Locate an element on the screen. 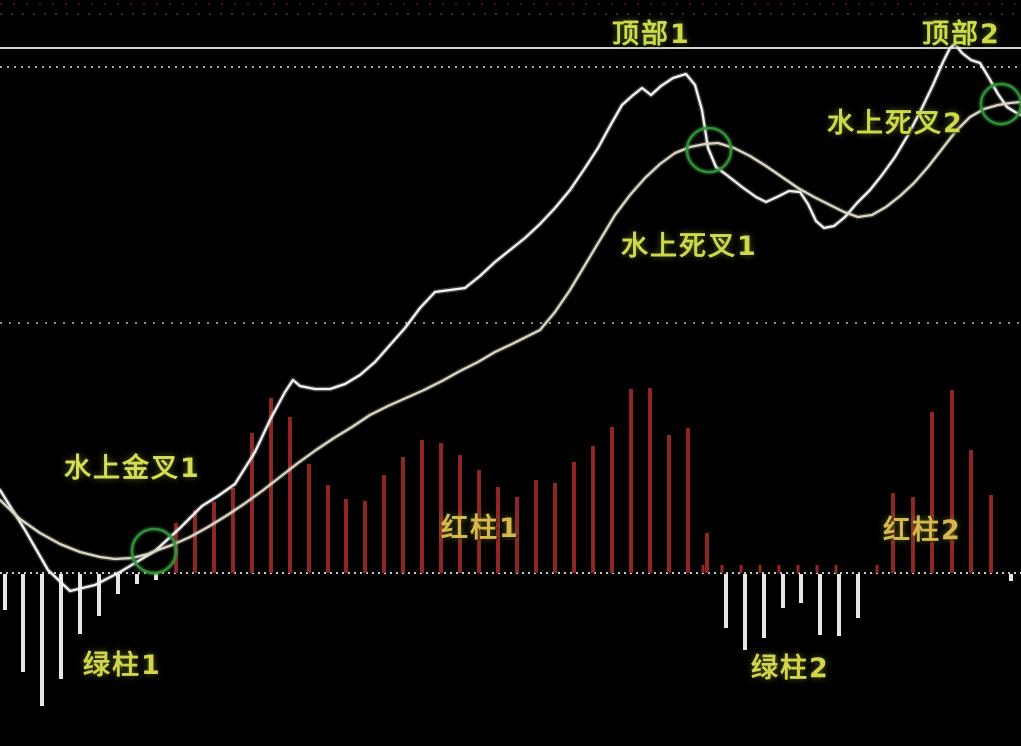 Image resolution: width=1021 pixels, height=746 pixels. golden-cross-1-circle is located at coordinates (154, 551).